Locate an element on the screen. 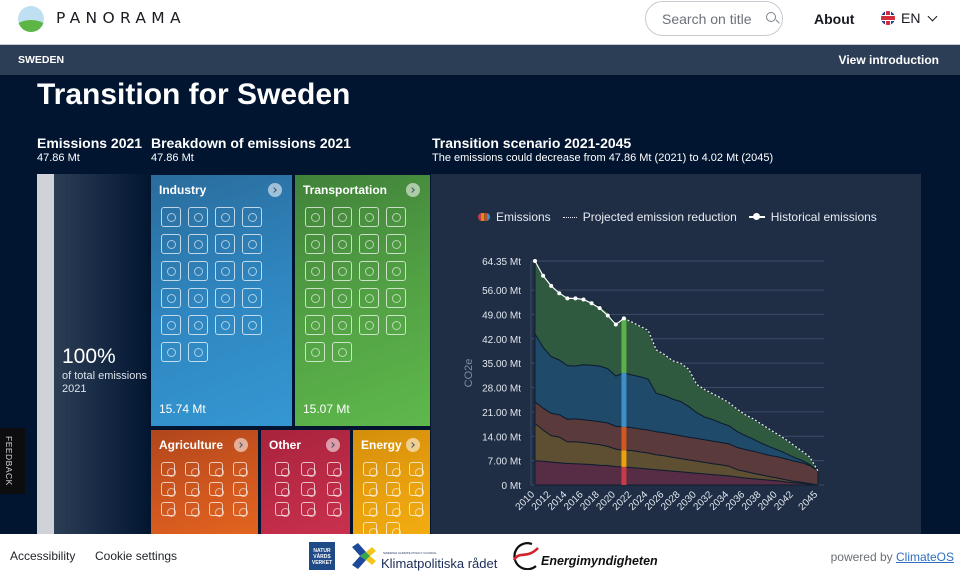 The width and height of the screenshot is (960, 574). powered-by-label: powered by is located at coordinates (863, 557).